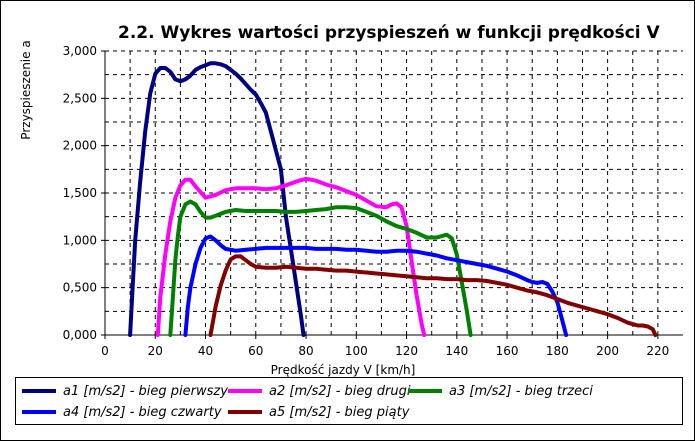  I want to click on legend-swatch-a3, so click(425, 391).